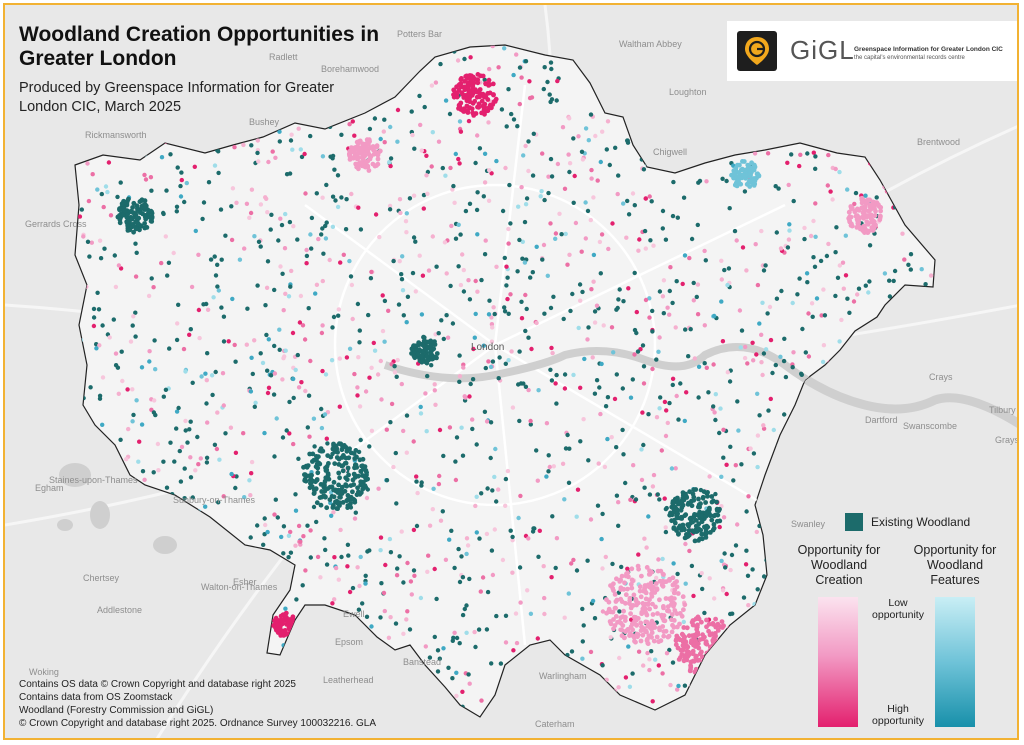 The height and width of the screenshot is (745, 1024). What do you see at coordinates (1002, 410) in the screenshot?
I see `place-label: Tilbury` at bounding box center [1002, 410].